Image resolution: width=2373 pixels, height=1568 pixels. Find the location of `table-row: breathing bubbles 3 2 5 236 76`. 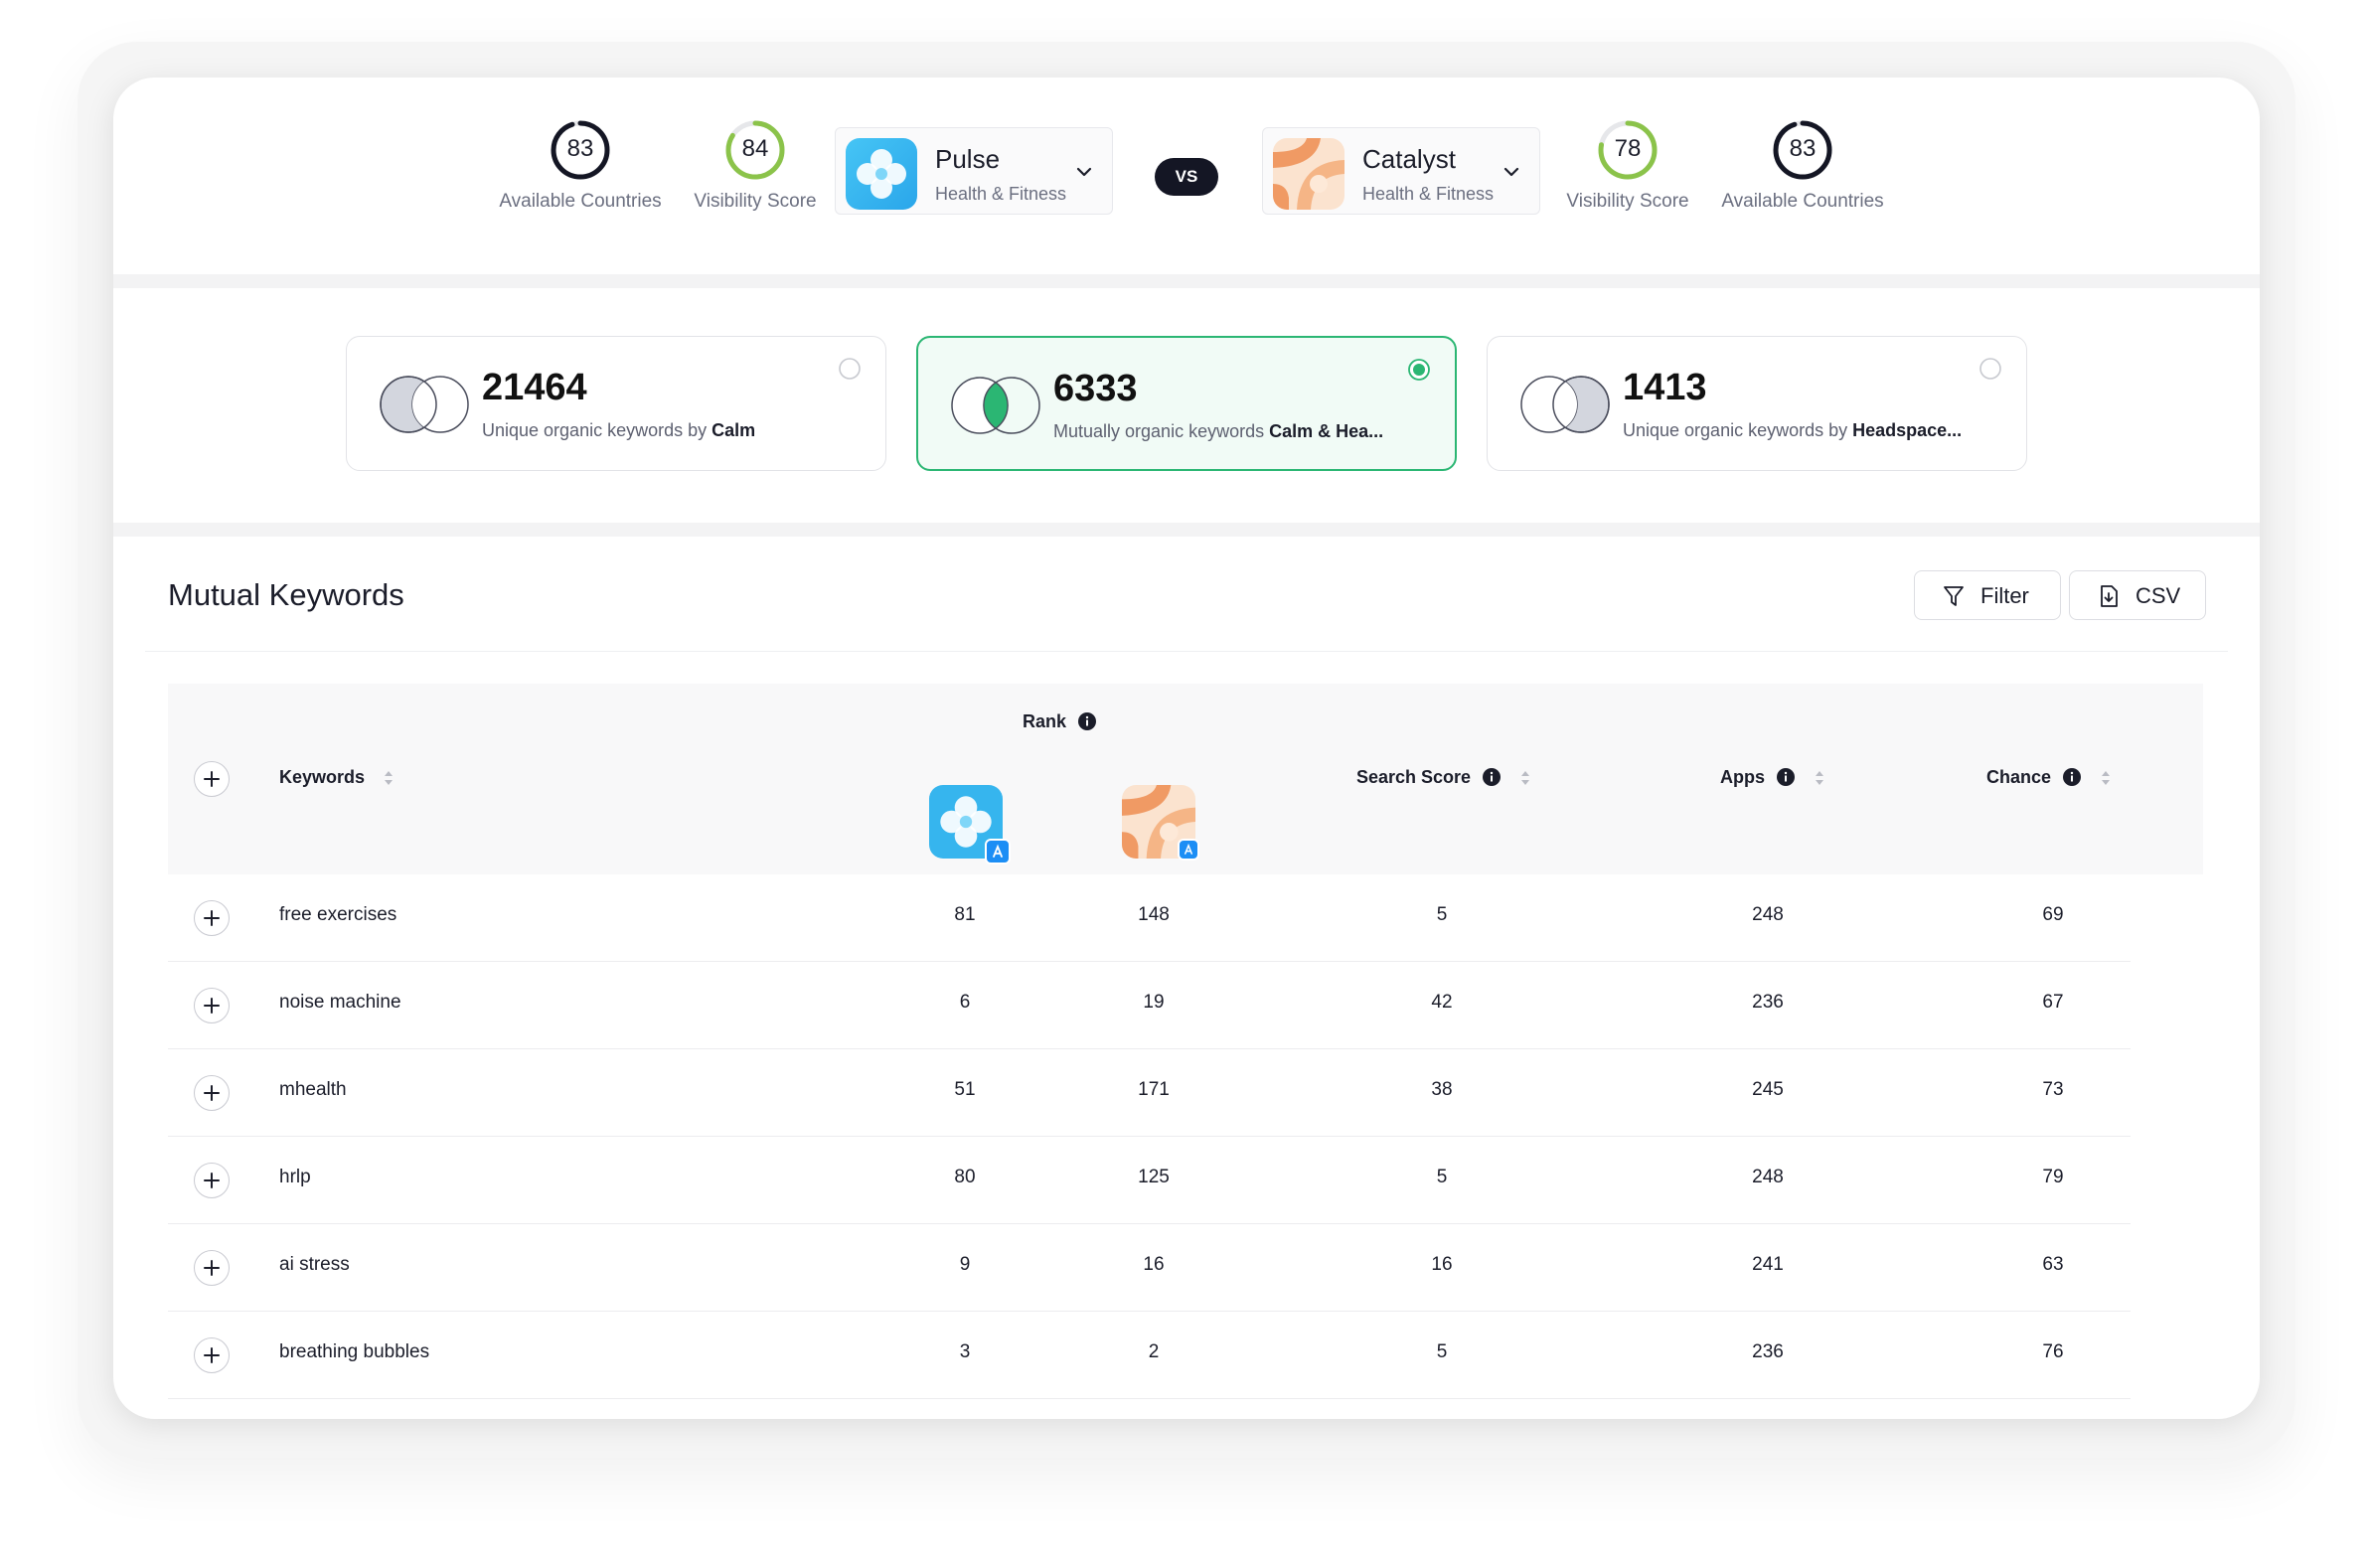

table-row: breathing bubbles 3 2 5 236 76 is located at coordinates (1149, 1355).